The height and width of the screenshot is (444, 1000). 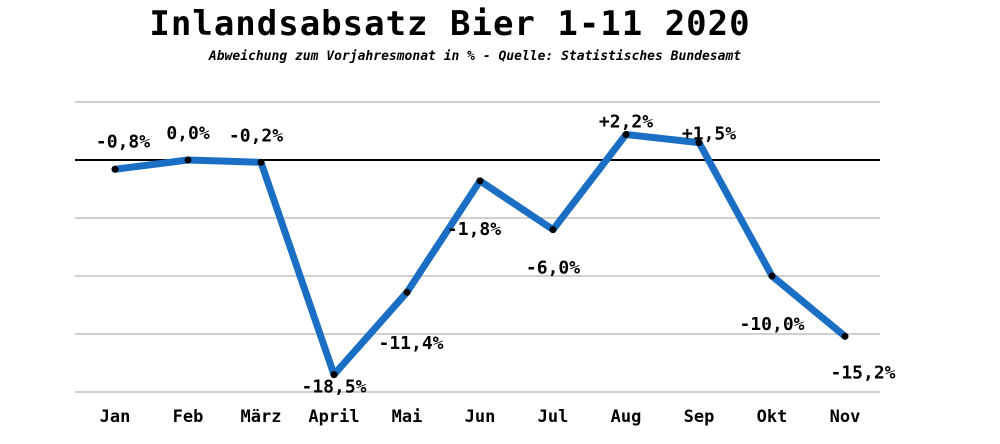 I want to click on data-label-märz: -0,2%, so click(x=256, y=135).